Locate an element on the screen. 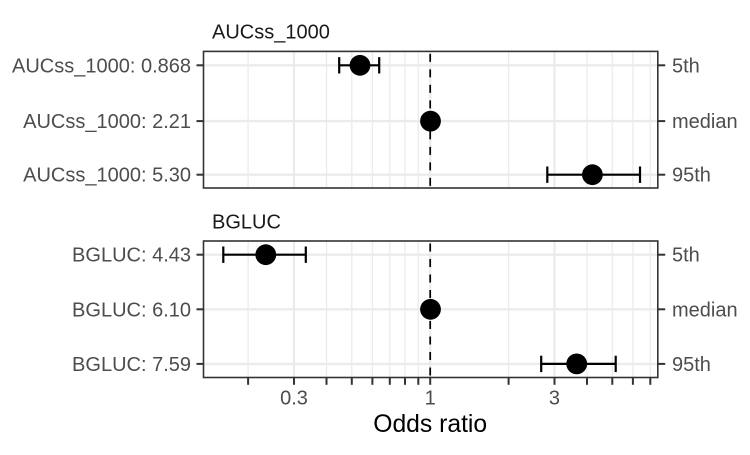  svg-text: AUCss_1000: 0.868 is located at coordinates (101, 66).